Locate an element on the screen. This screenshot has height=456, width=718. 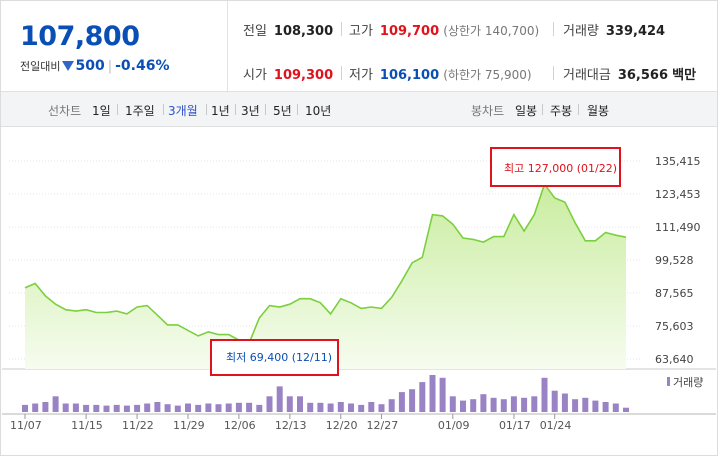
stat-label: 거래량 is located at coordinates (581, 31).